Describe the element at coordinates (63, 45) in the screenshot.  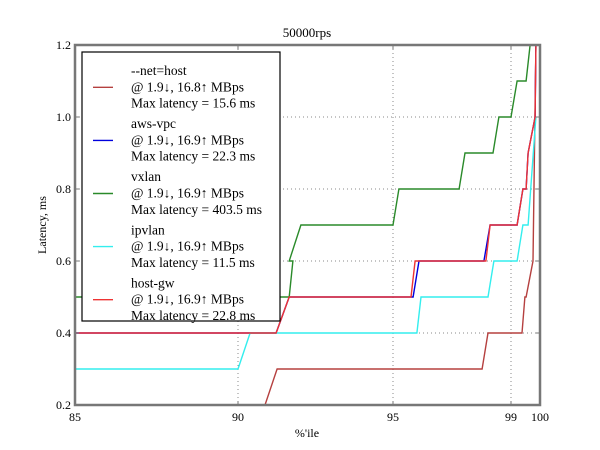
I see `y-tick-label: 1.2` at that location.